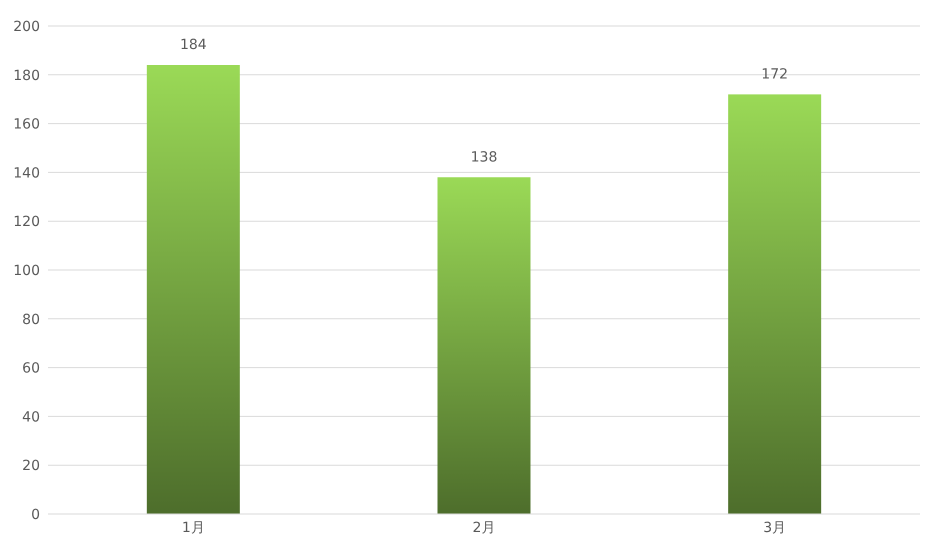 This screenshot has height=558, width=932. Describe the element at coordinates (35, 514) in the screenshot. I see `y-tick-label: 0` at that location.